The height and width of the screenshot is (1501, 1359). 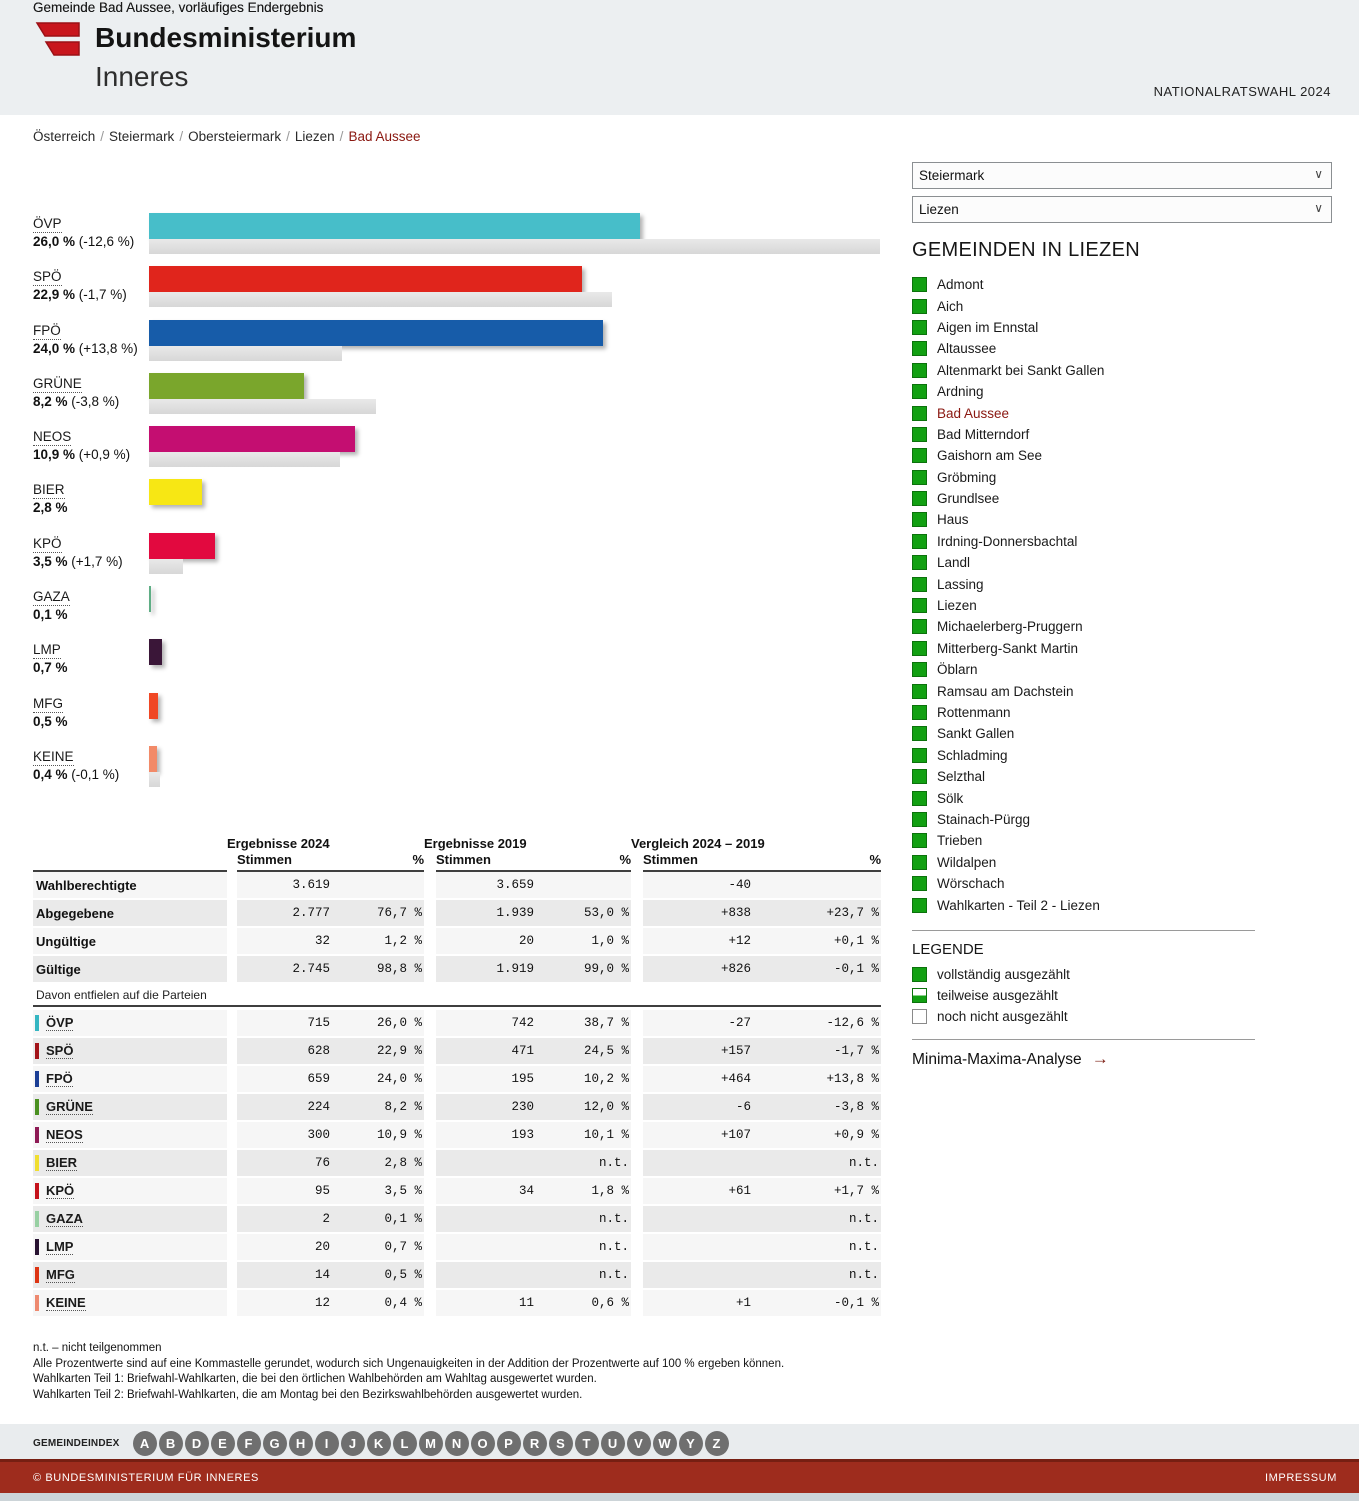 What do you see at coordinates (612, 1443) in the screenshot?
I see `index-letter-button: U` at bounding box center [612, 1443].